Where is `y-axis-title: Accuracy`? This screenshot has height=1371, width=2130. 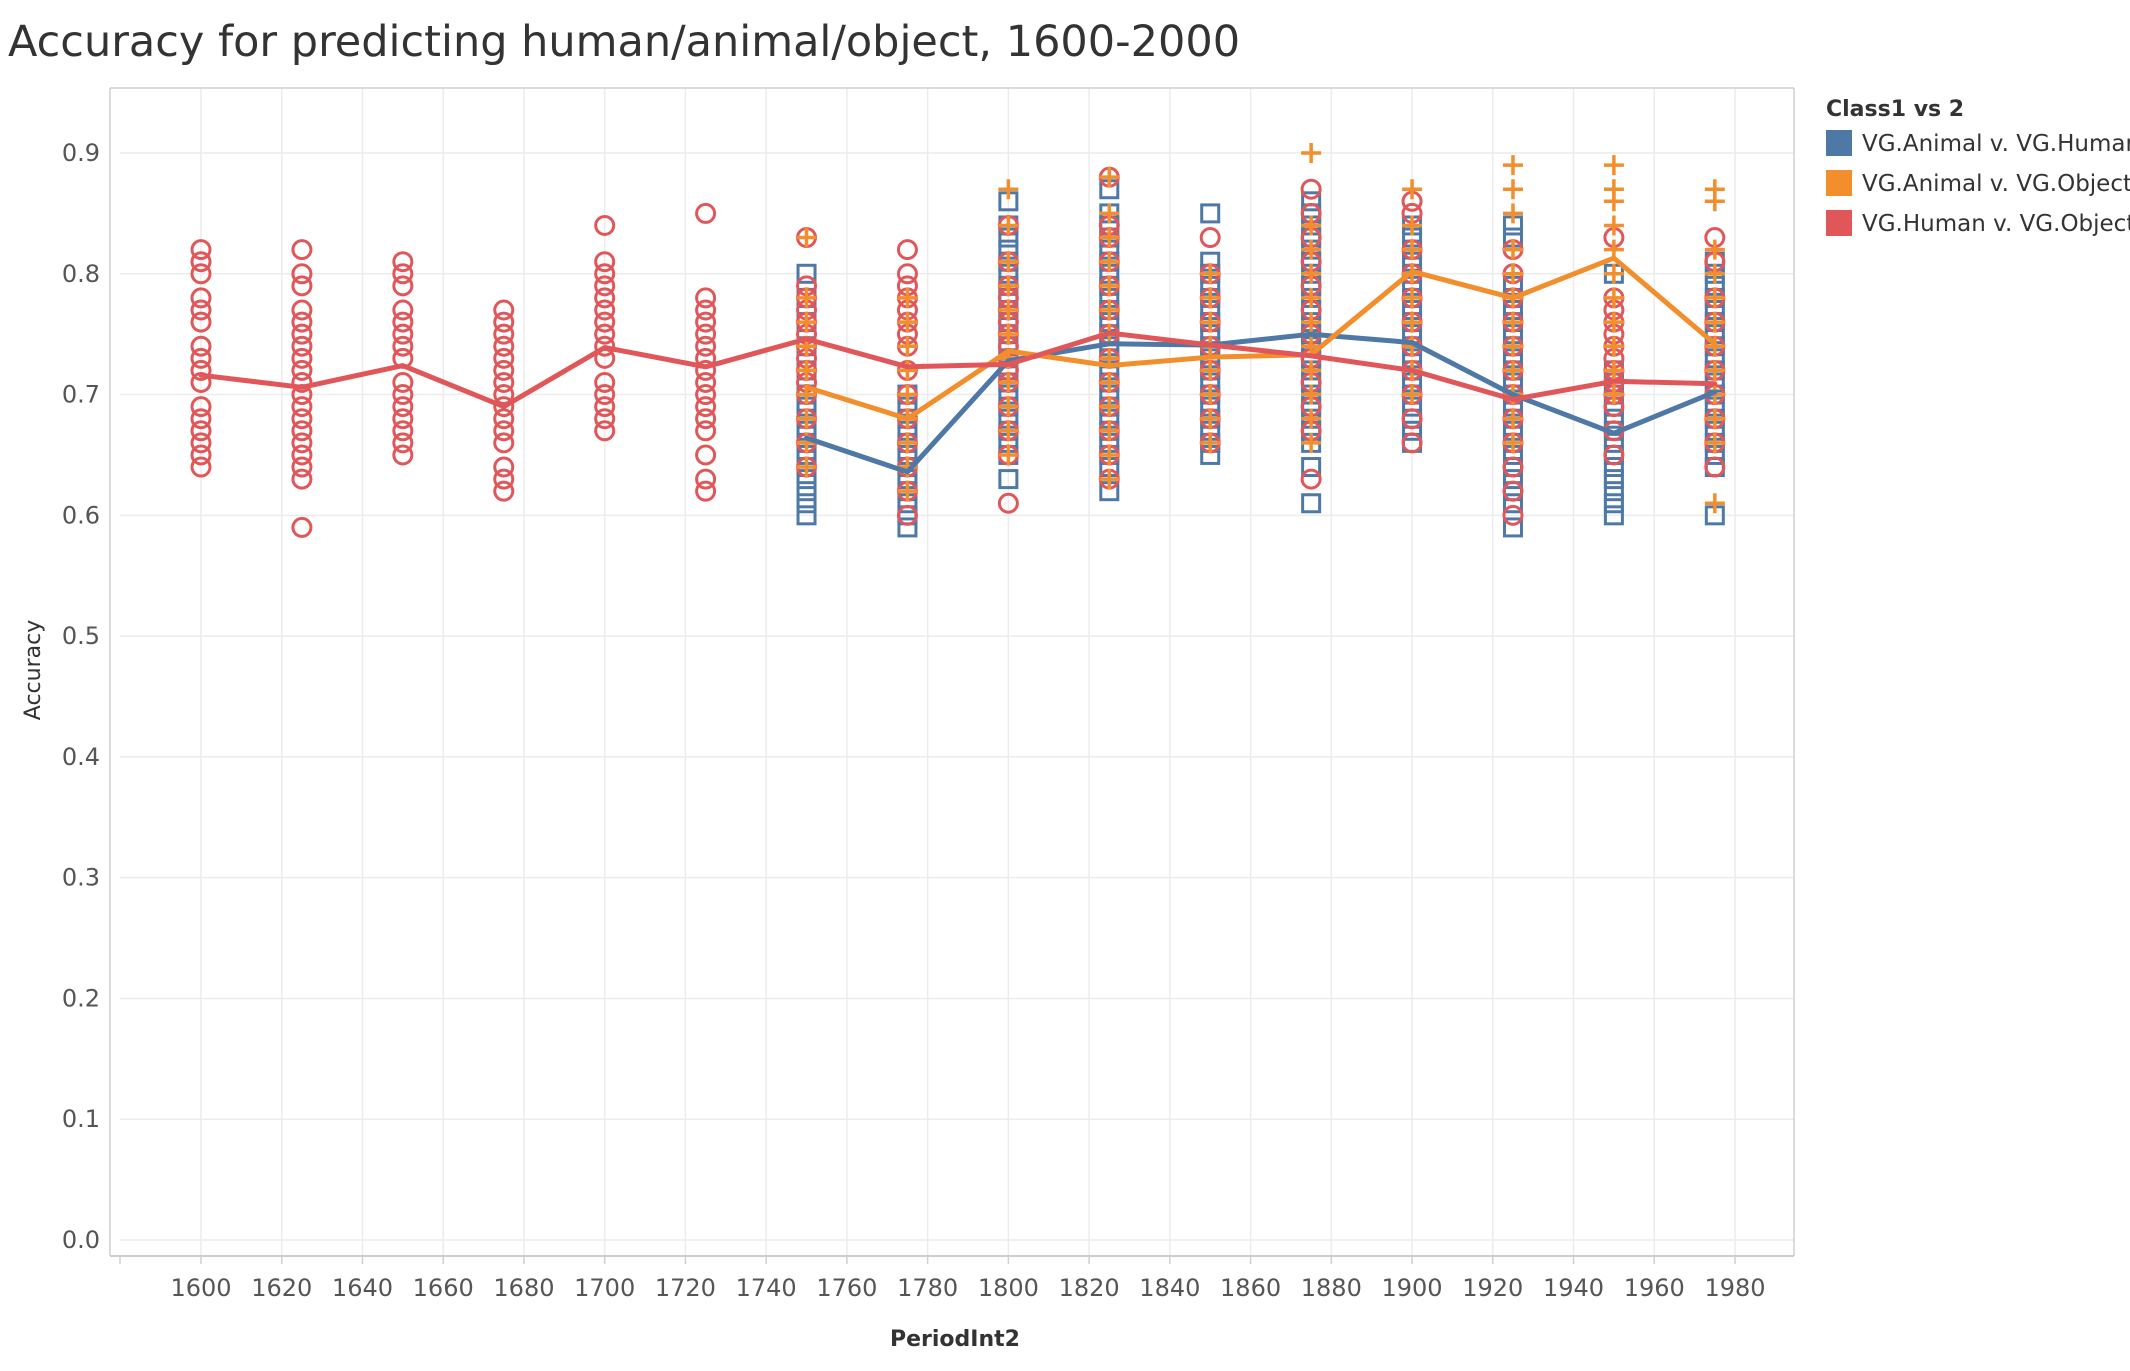 y-axis-title: Accuracy is located at coordinates (33, 670).